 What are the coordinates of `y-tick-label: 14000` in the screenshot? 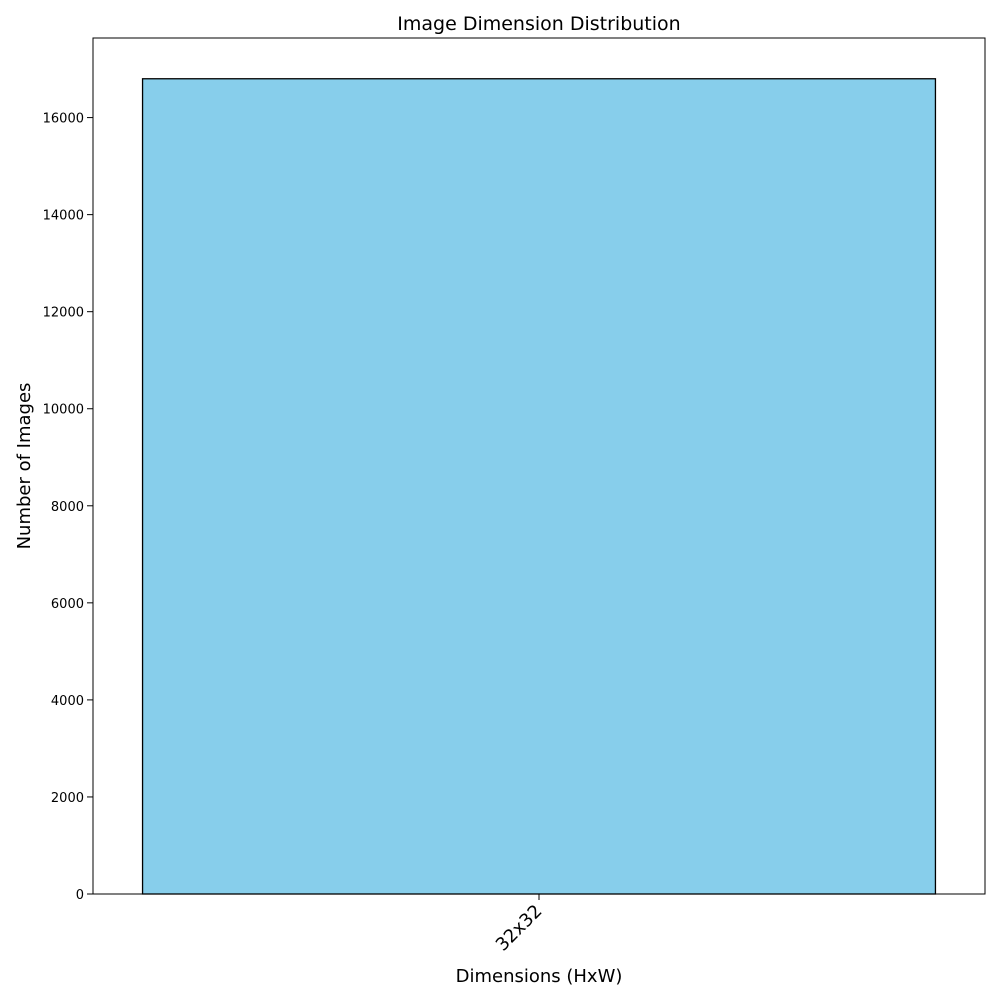 It's located at (63, 216).